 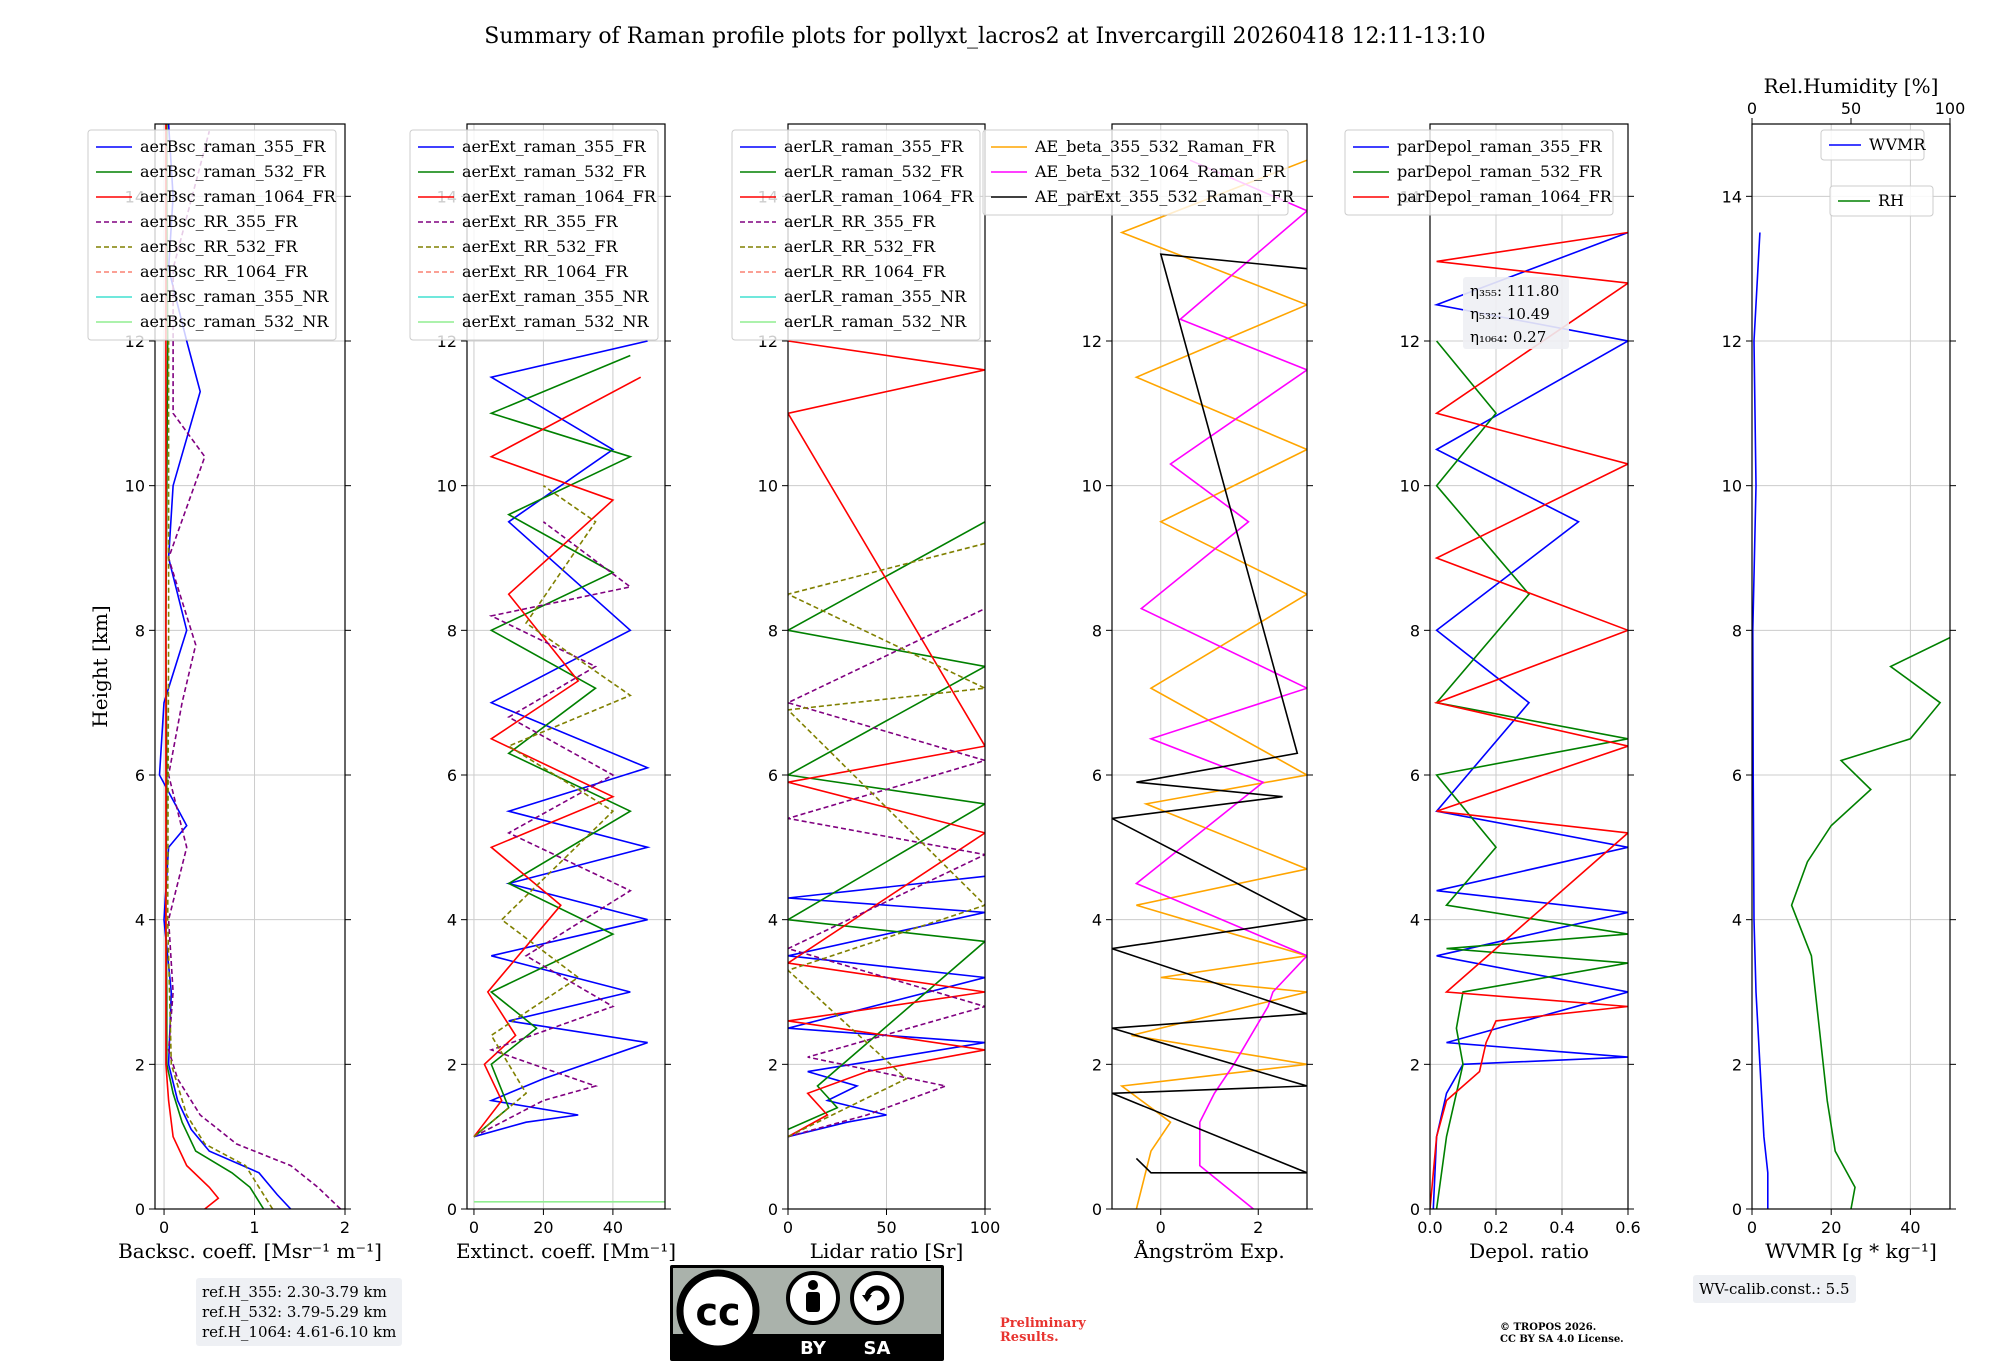 I want to click on ext-x-tick-label: 0, so click(x=474, y=1227).